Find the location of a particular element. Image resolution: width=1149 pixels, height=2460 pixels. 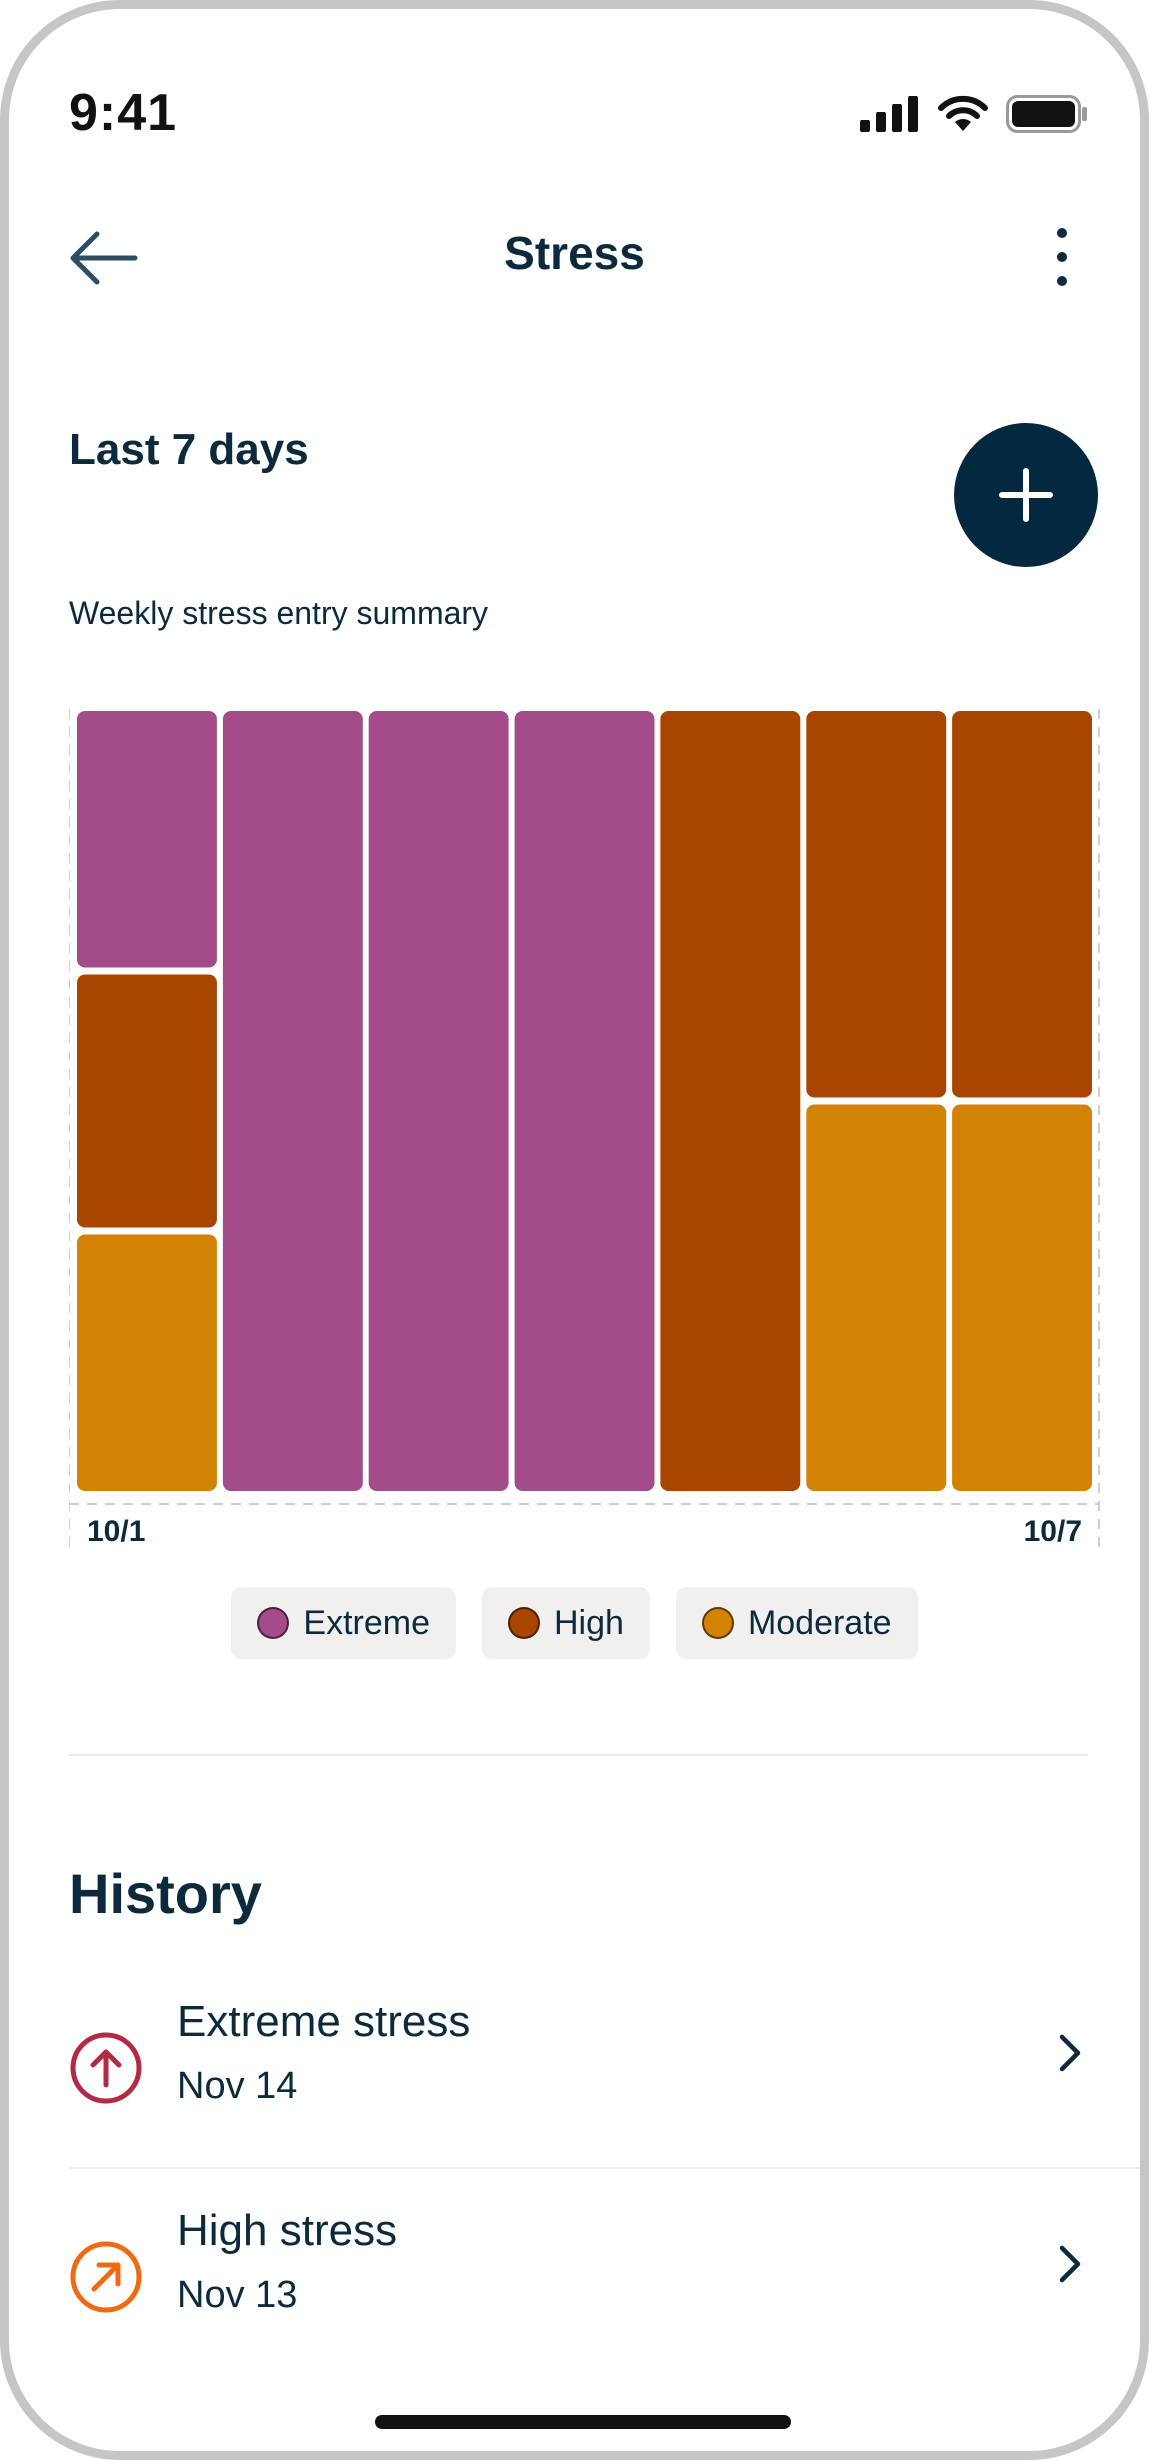

bar-10-6-moderate is located at coordinates (876, 1297).